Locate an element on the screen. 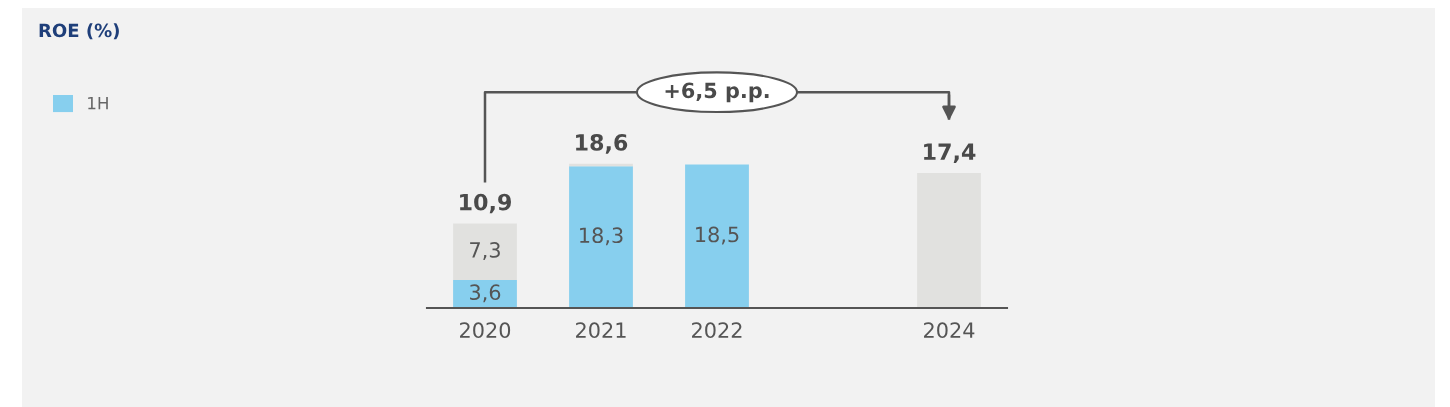 This screenshot has width=1450, height=407. data-label: 7,3 is located at coordinates (485, 251).